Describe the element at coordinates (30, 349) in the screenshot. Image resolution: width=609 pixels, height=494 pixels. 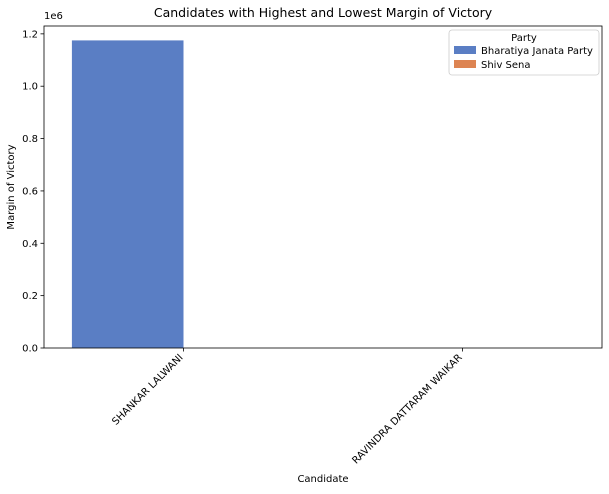
I see `y-tick-label: 0.0` at that location.